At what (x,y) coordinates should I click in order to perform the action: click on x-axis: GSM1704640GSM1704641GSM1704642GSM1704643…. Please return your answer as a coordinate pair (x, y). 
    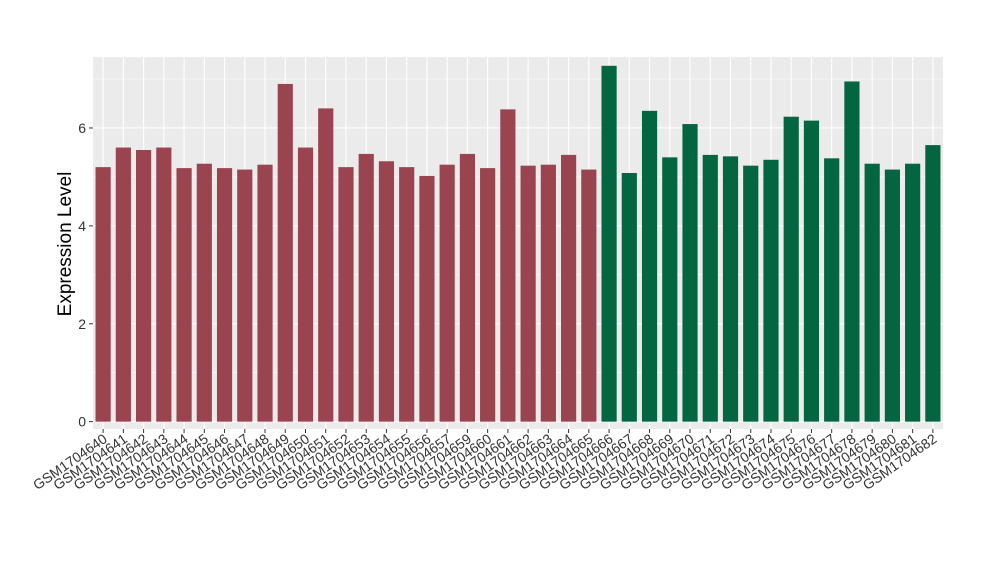
    Looking at the image, I should click on (485, 461).